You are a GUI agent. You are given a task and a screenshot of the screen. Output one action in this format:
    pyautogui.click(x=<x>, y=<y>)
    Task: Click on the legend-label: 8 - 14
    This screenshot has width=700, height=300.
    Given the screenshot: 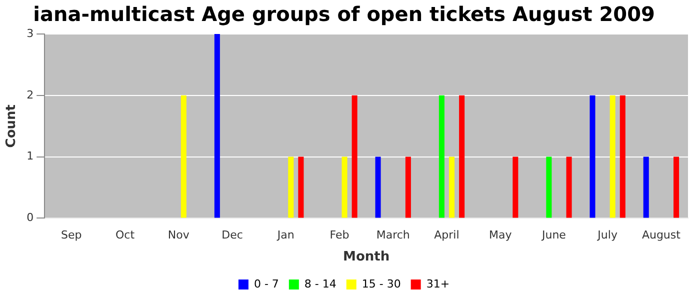 What is the action you would take?
    pyautogui.click(x=320, y=283)
    